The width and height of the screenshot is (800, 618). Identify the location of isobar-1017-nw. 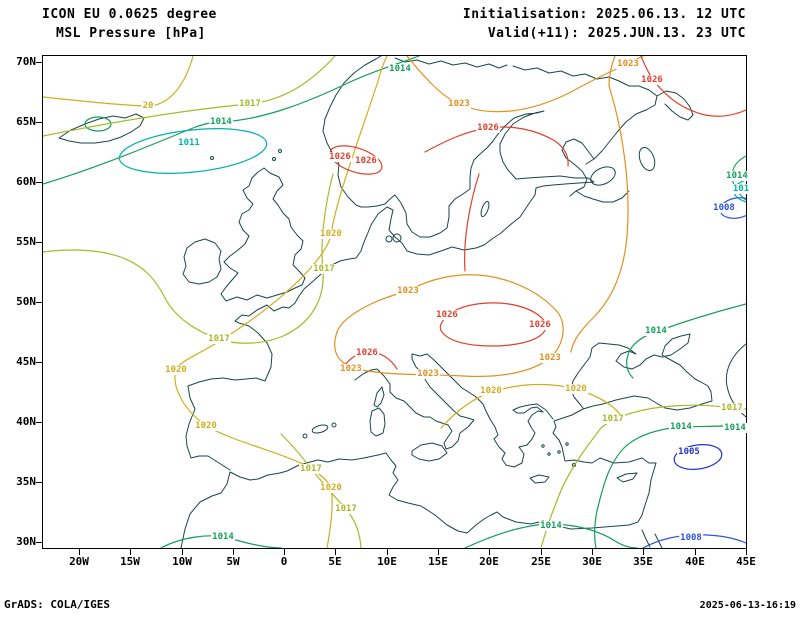
(189, 96).